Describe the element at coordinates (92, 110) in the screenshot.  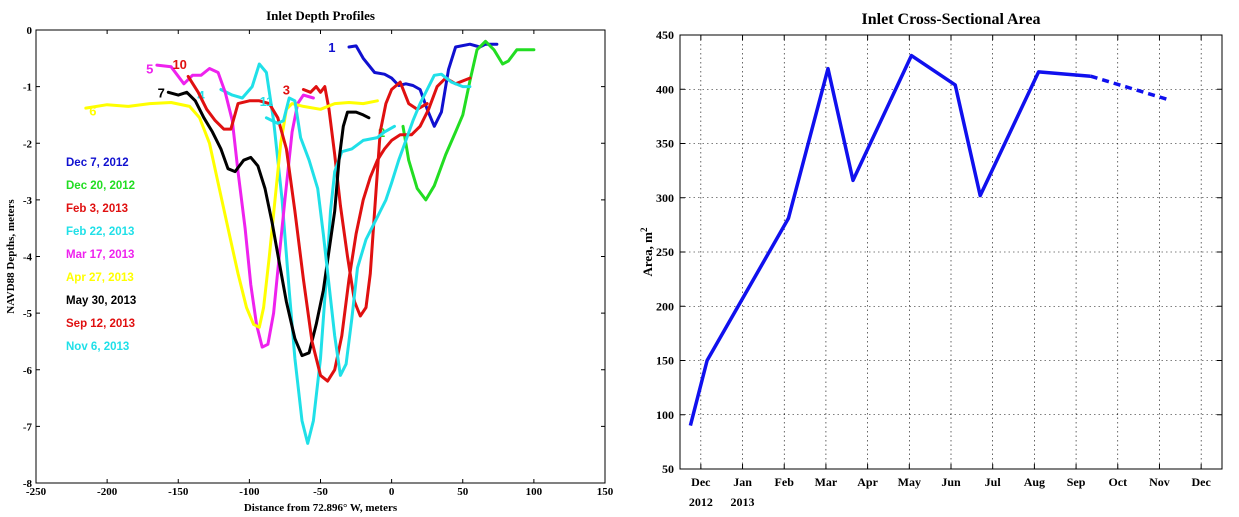
I see `profile-number-label: 6` at that location.